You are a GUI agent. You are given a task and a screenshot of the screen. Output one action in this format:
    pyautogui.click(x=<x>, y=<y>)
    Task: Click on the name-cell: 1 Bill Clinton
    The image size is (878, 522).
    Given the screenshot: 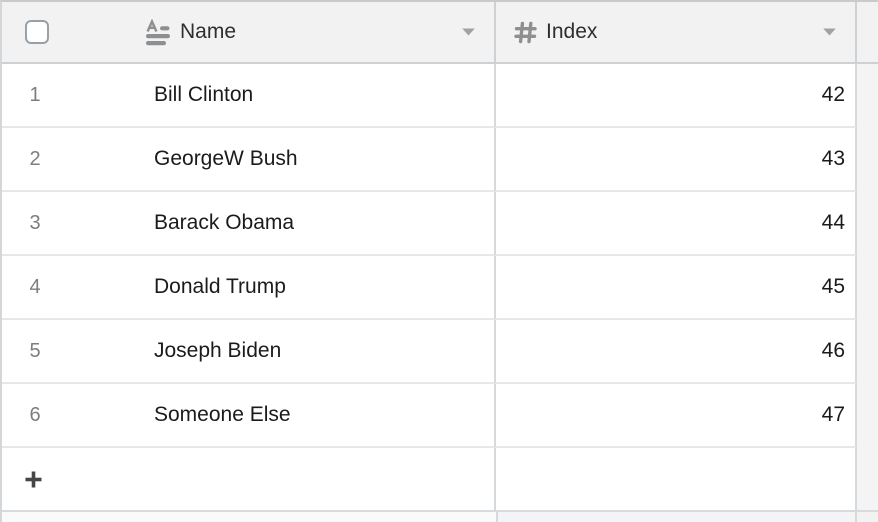 What is the action you would take?
    pyautogui.click(x=249, y=96)
    